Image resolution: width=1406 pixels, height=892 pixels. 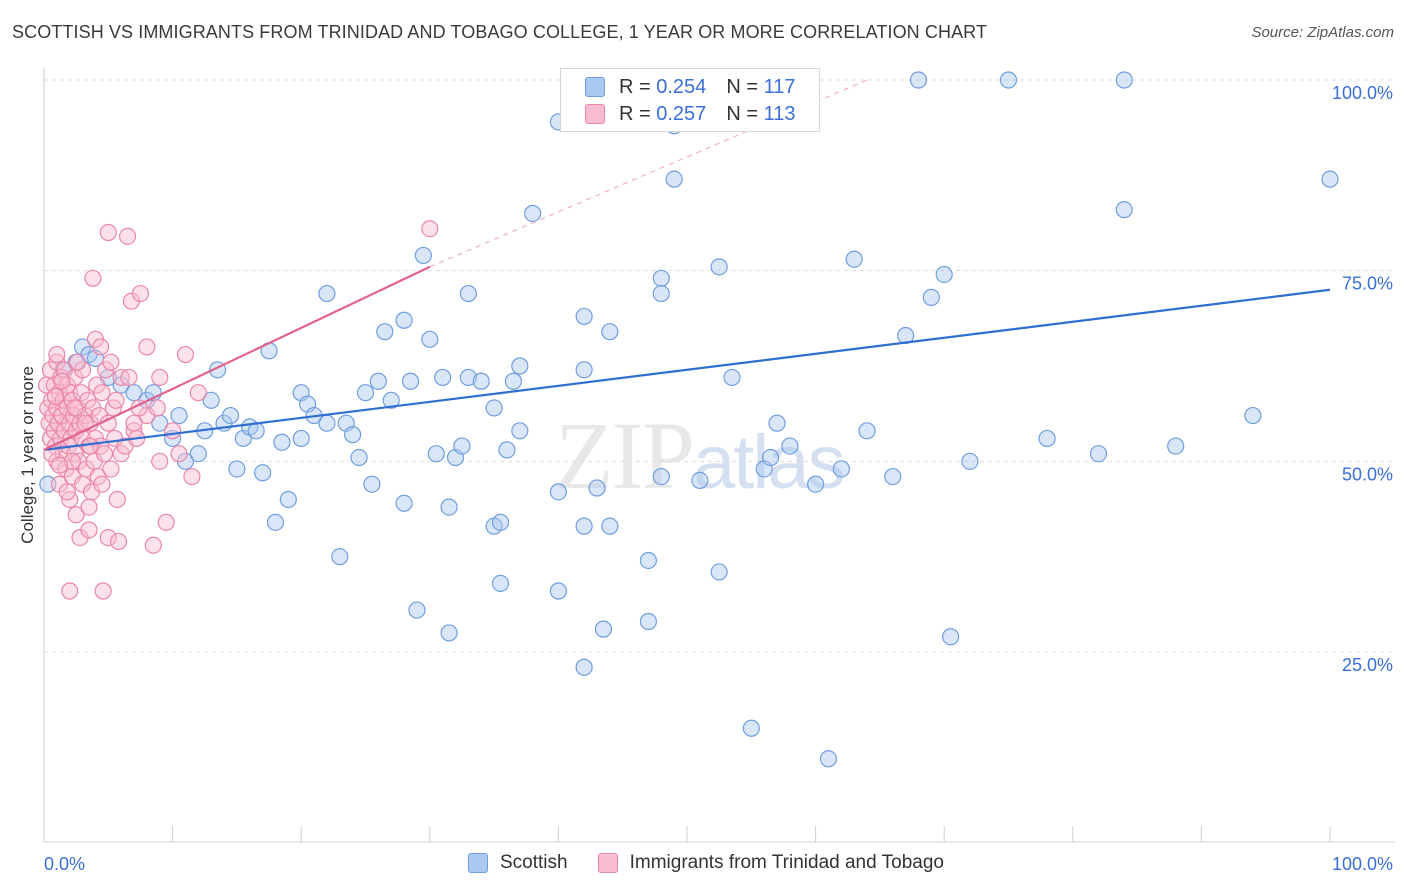 I want to click on legend-n-value-trinidad: 113, so click(x=779, y=113).